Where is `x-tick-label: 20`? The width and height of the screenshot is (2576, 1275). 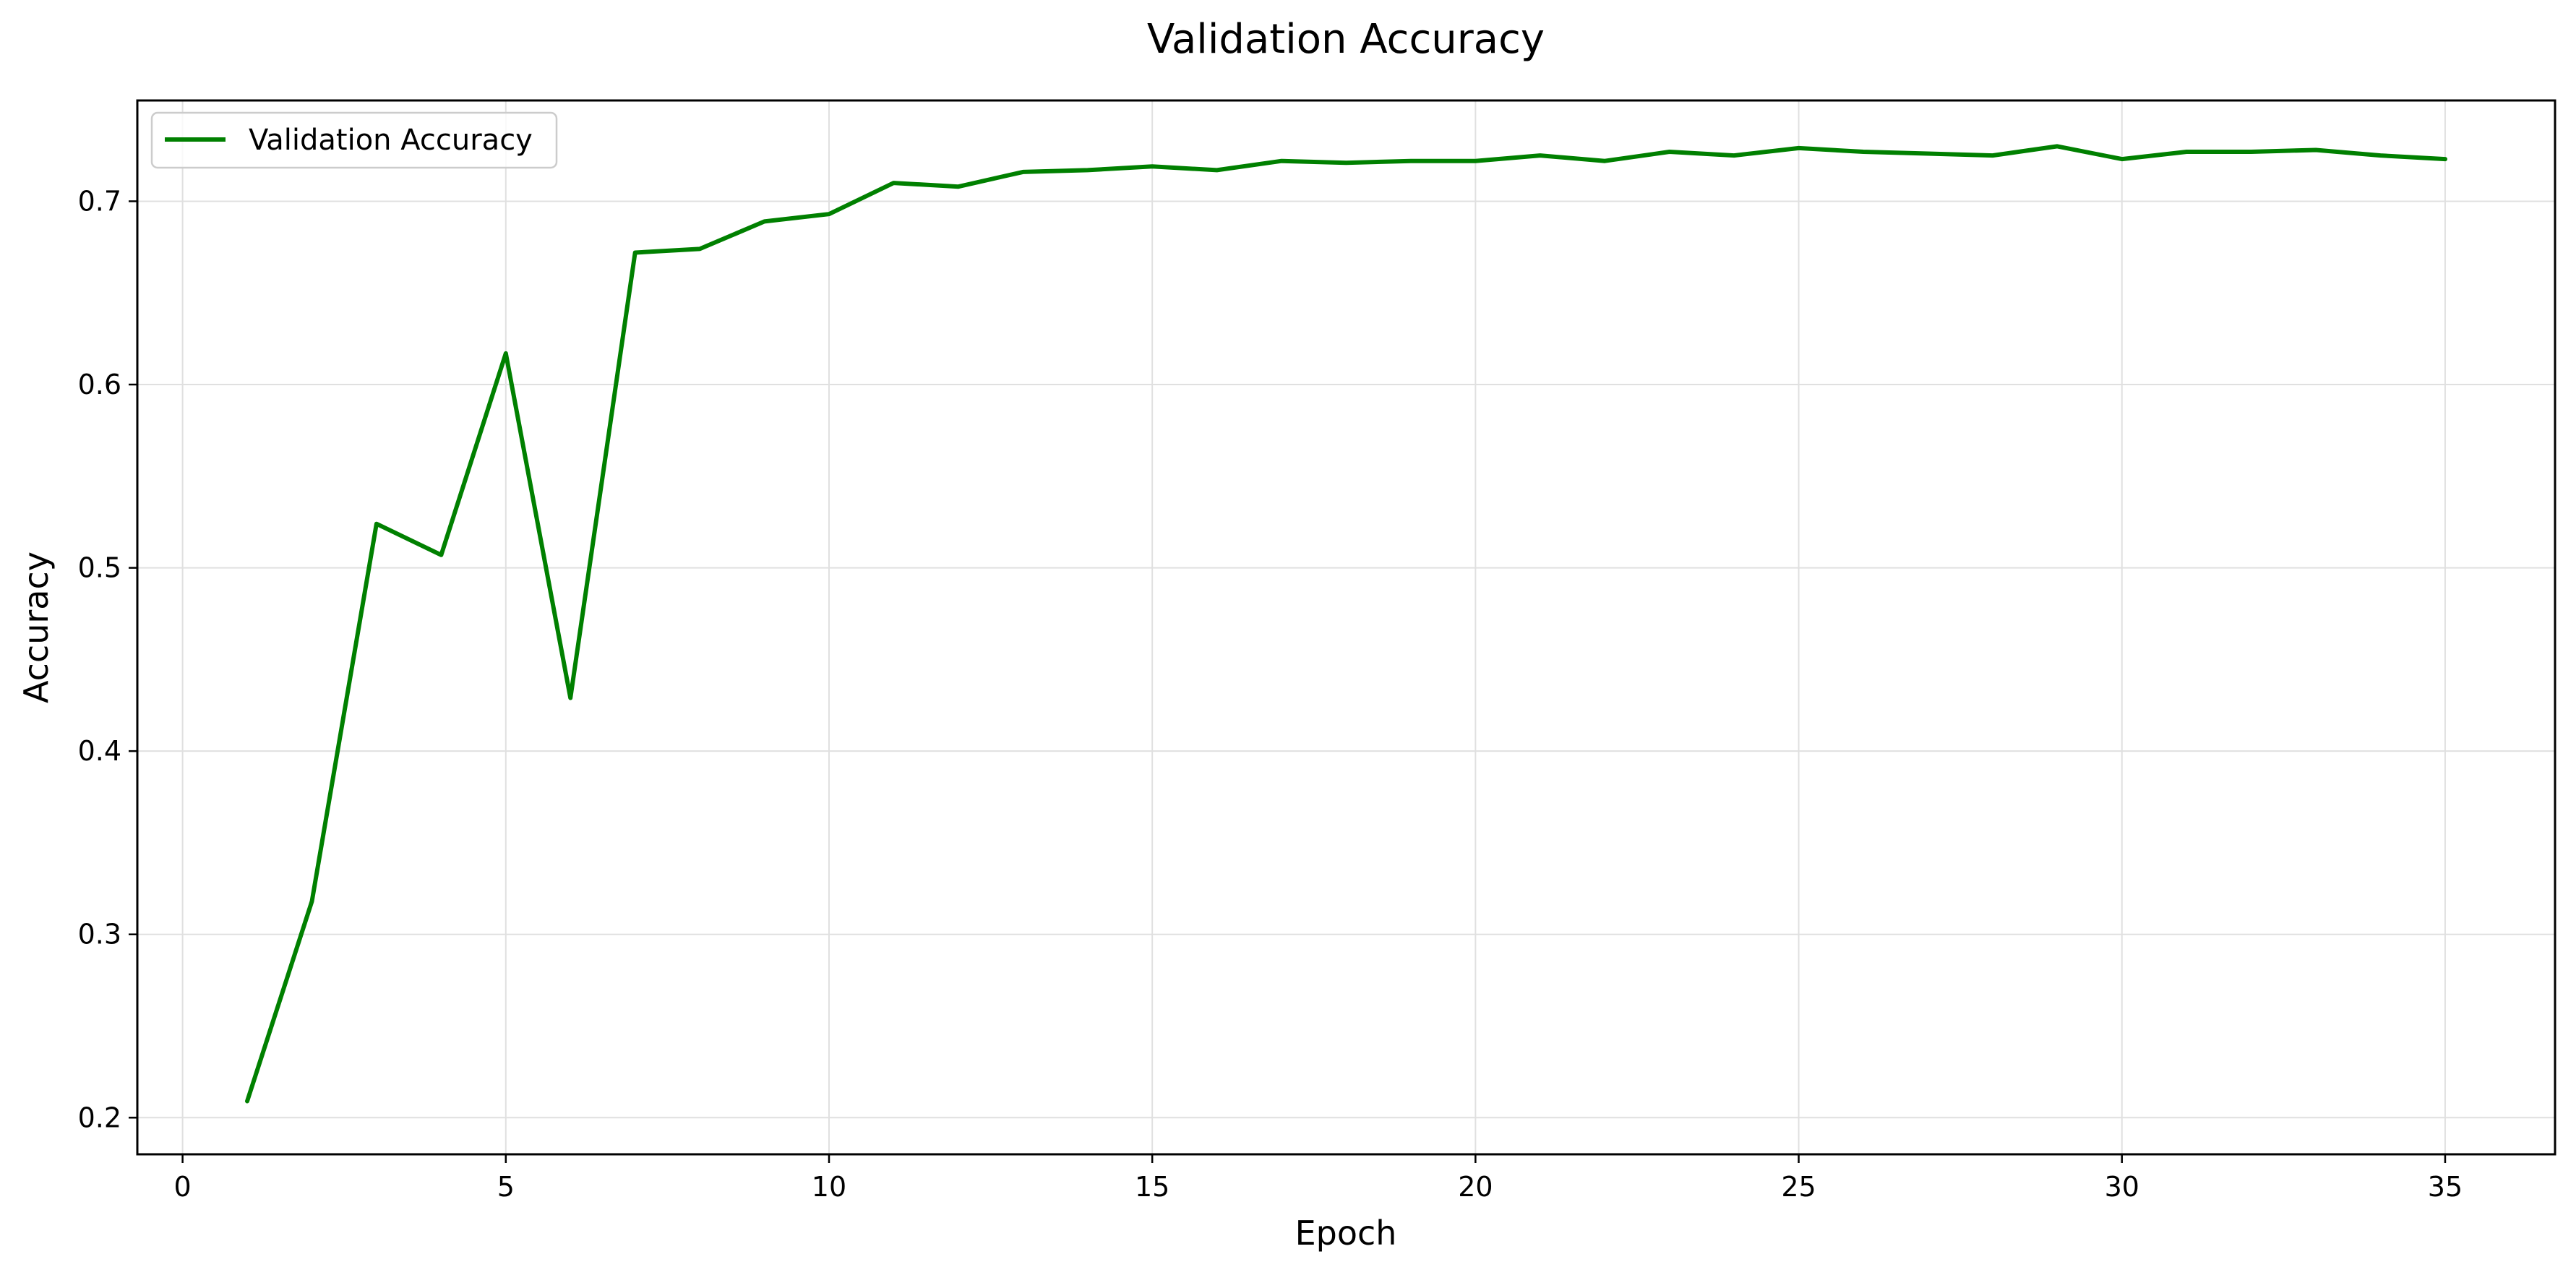 x-tick-label: 20 is located at coordinates (1475, 1187).